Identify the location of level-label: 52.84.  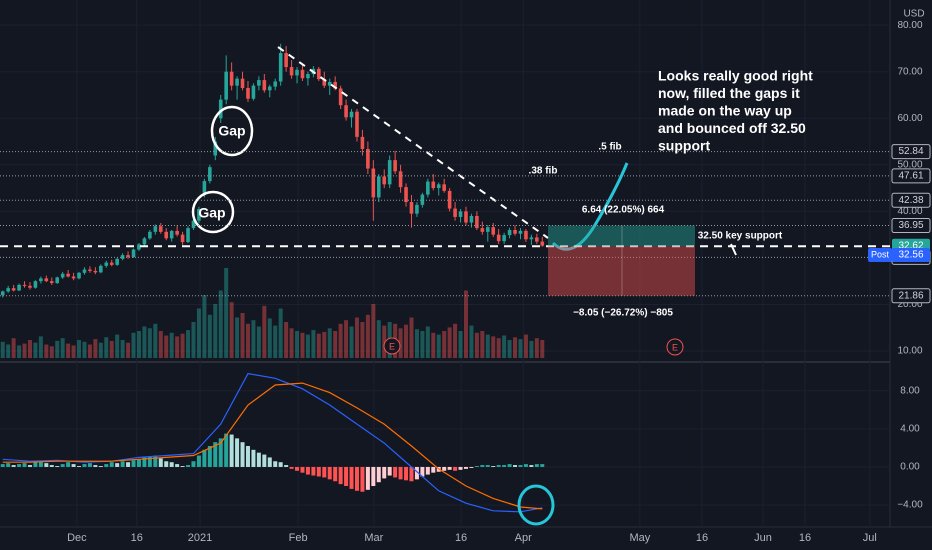
(910, 151).